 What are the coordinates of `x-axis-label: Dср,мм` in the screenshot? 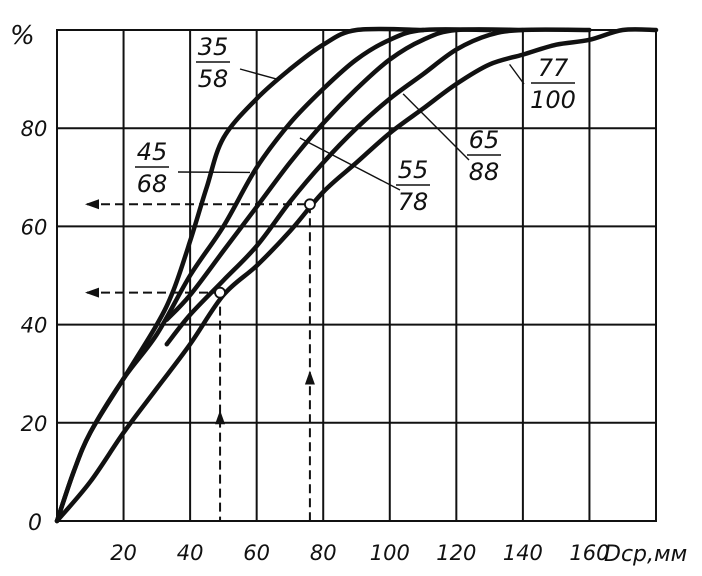 It's located at (645, 554).